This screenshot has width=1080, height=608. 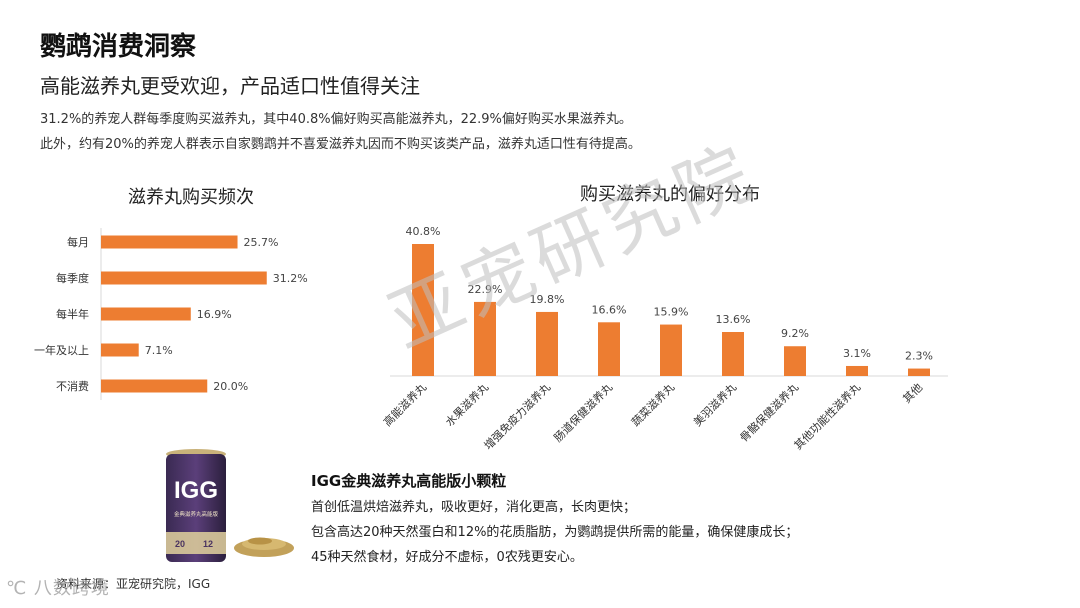 I want to click on frequency-category-label: 每半年, so click(x=72, y=314).